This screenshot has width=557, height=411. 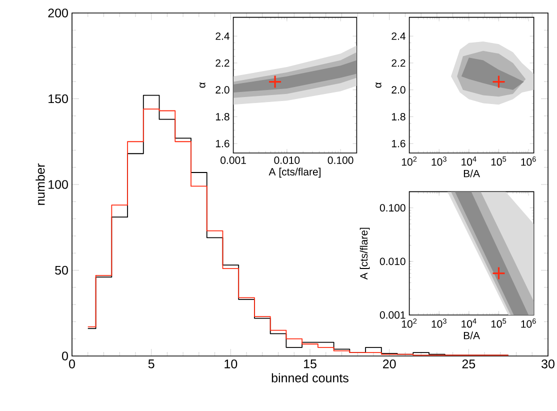 What do you see at coordinates (72, 364) in the screenshot?
I see `x-tick-label: 0` at bounding box center [72, 364].